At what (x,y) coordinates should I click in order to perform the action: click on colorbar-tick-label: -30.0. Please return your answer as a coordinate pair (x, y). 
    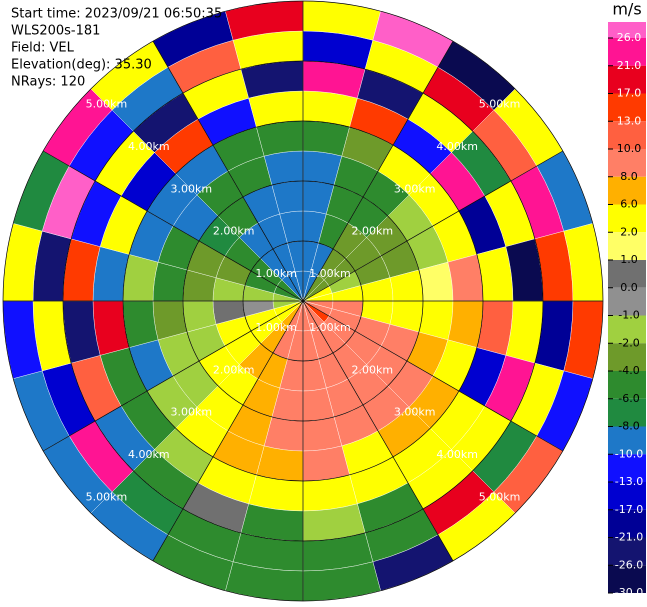
    Looking at the image, I should click on (629, 592).